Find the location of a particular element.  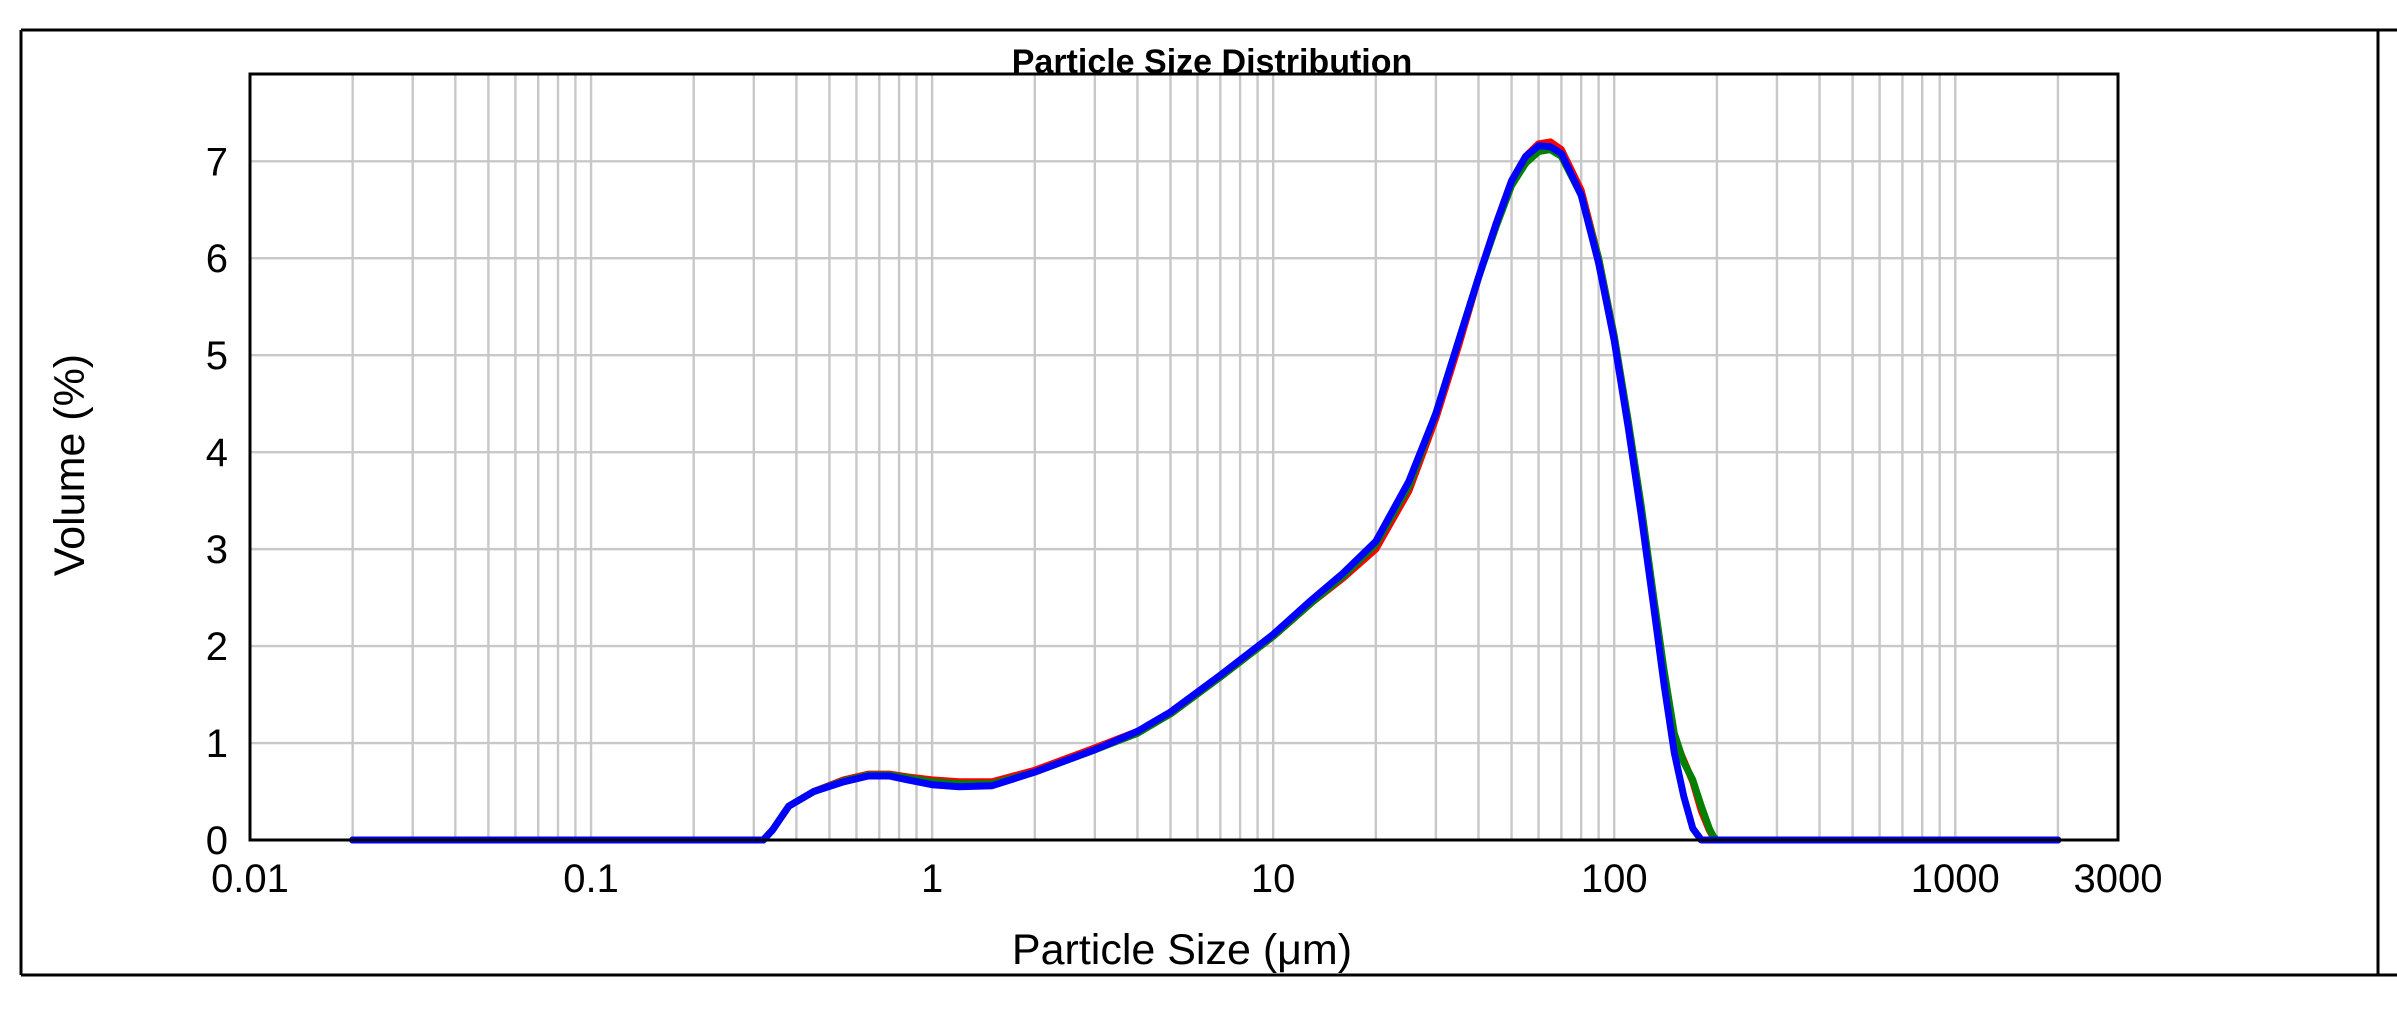

y-tick-label: 7 is located at coordinates (217, 162).